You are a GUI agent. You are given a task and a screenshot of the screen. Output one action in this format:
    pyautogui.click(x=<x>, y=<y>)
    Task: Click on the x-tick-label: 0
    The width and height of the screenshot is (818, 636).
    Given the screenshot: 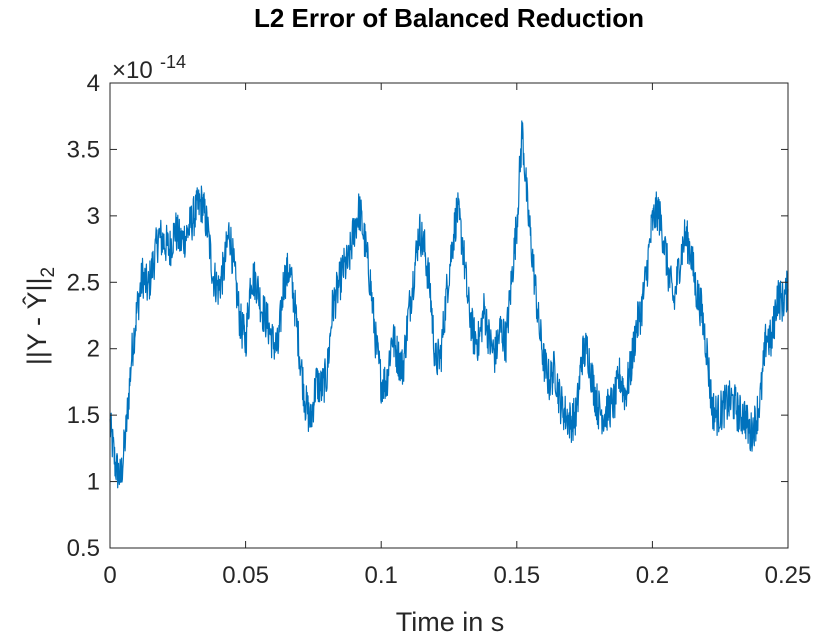 What is the action you would take?
    pyautogui.click(x=109, y=575)
    